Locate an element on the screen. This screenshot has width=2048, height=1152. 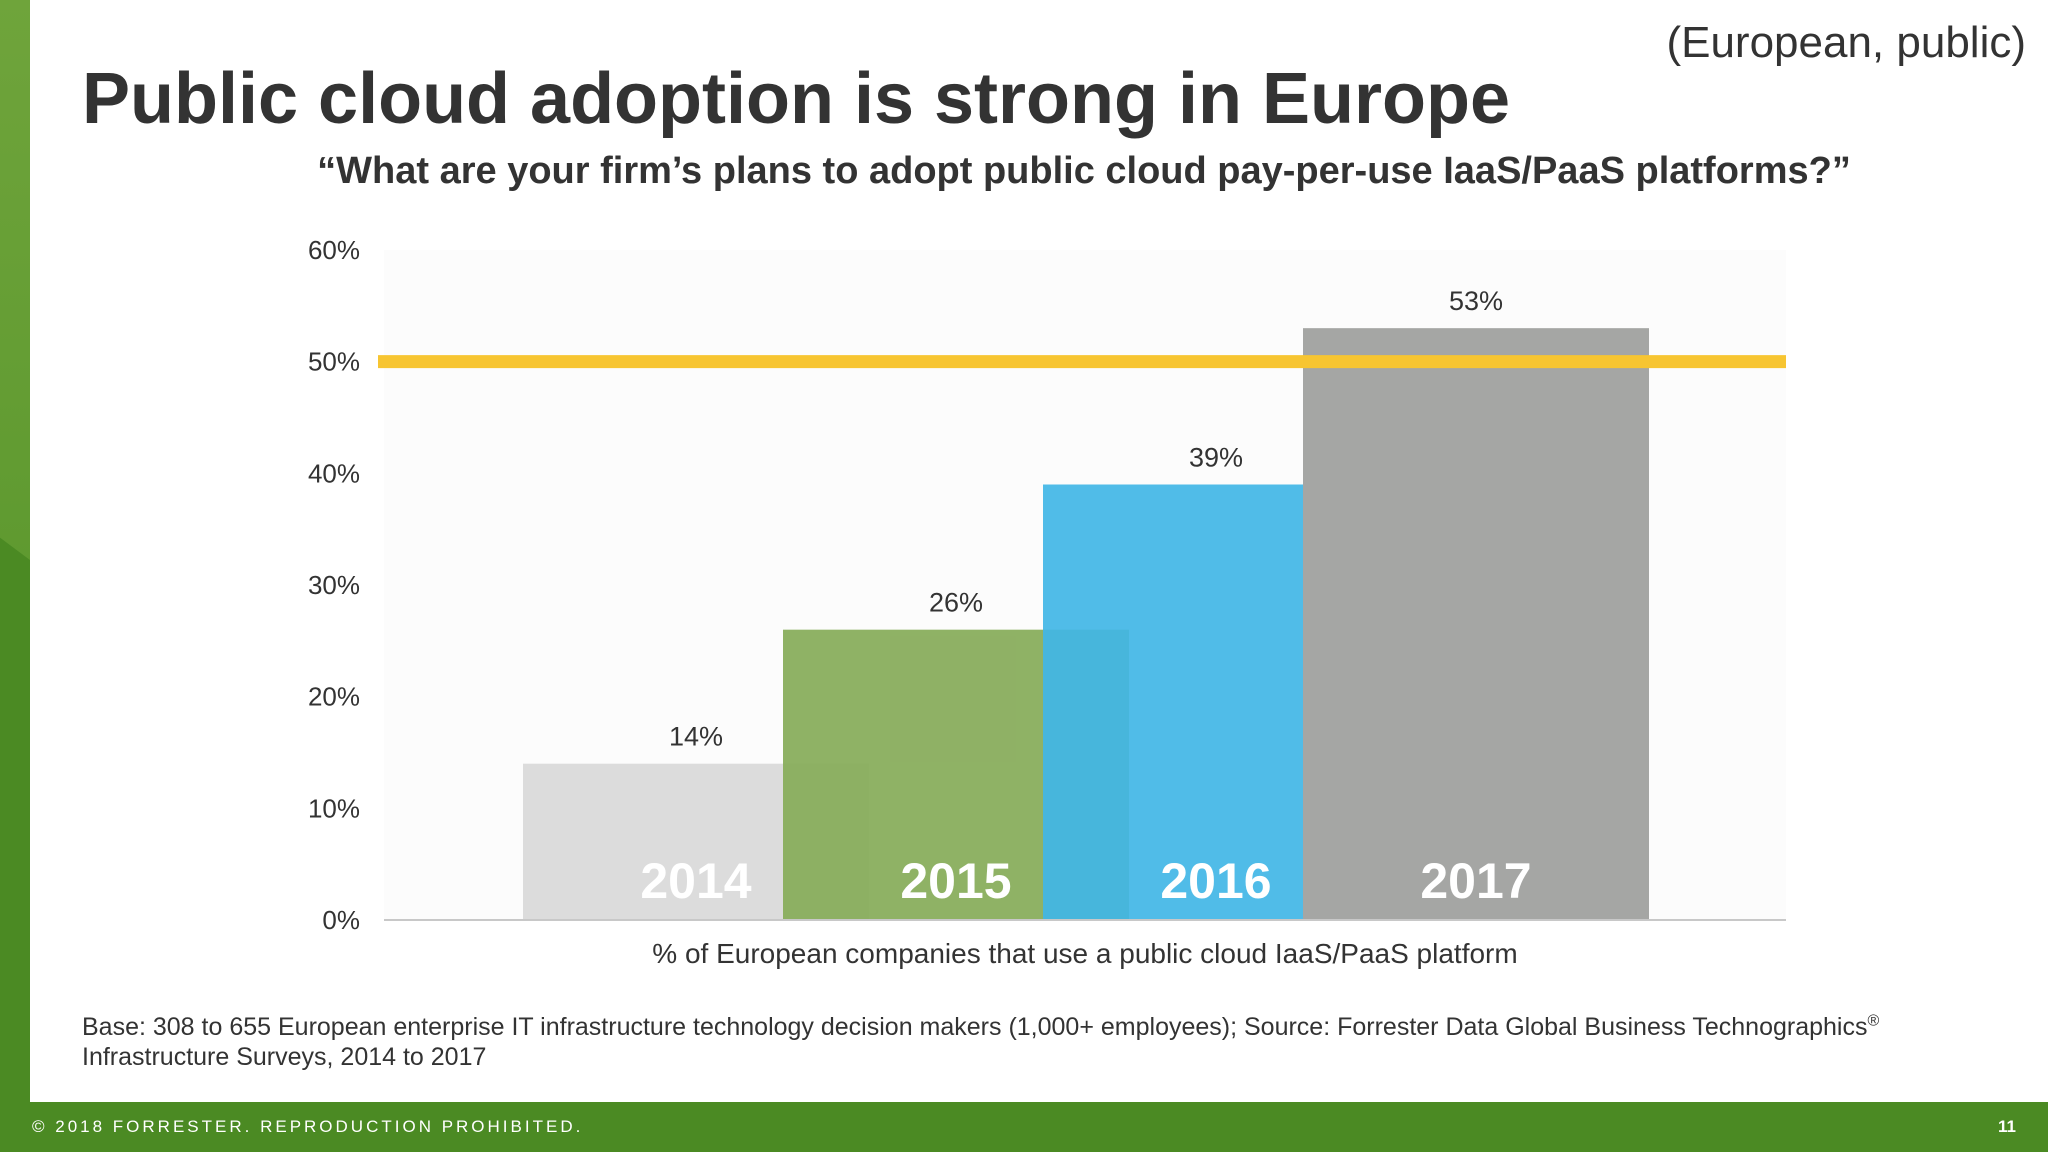
data-label-2016: 39% is located at coordinates (1216, 458).